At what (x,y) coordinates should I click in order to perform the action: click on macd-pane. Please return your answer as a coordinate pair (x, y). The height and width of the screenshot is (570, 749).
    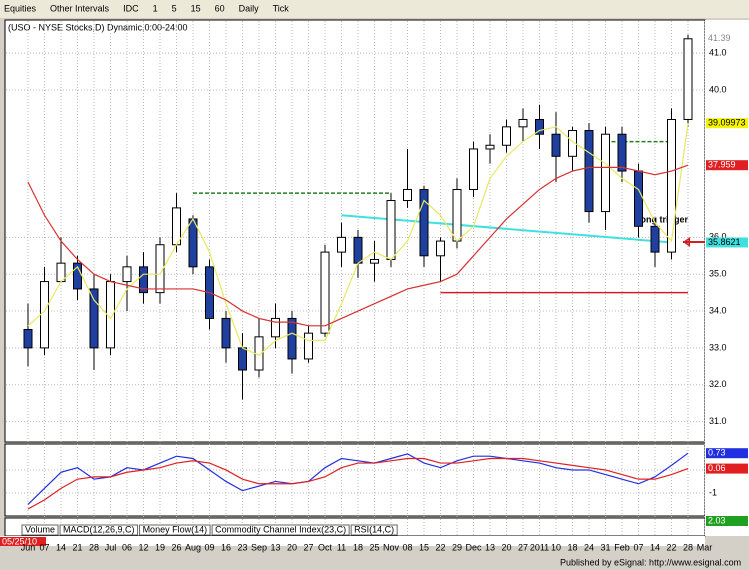
    Looking at the image, I should click on (355, 480).